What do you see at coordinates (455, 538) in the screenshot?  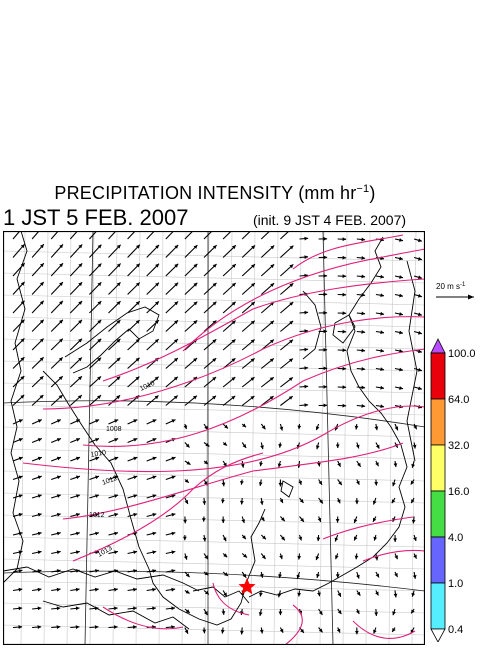 I see `colorbar-label: 4.0` at bounding box center [455, 538].